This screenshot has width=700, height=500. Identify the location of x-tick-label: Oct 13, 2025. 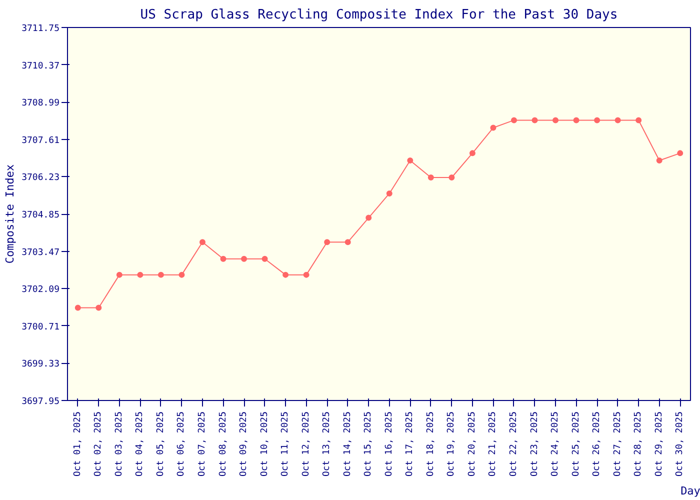
(327, 444).